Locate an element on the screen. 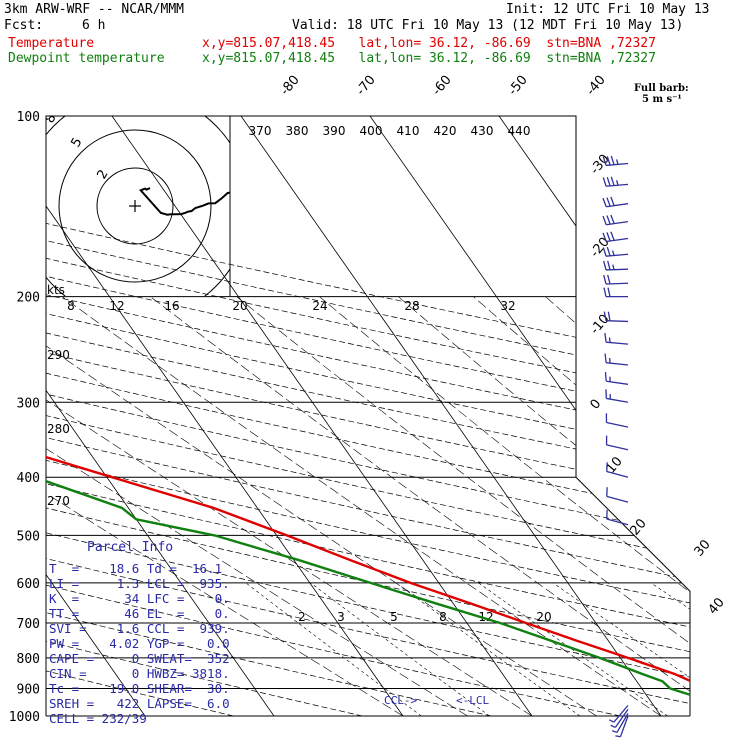 The width and height of the screenshot is (740, 740). speed-scale-label: 12 is located at coordinates (116, 306).